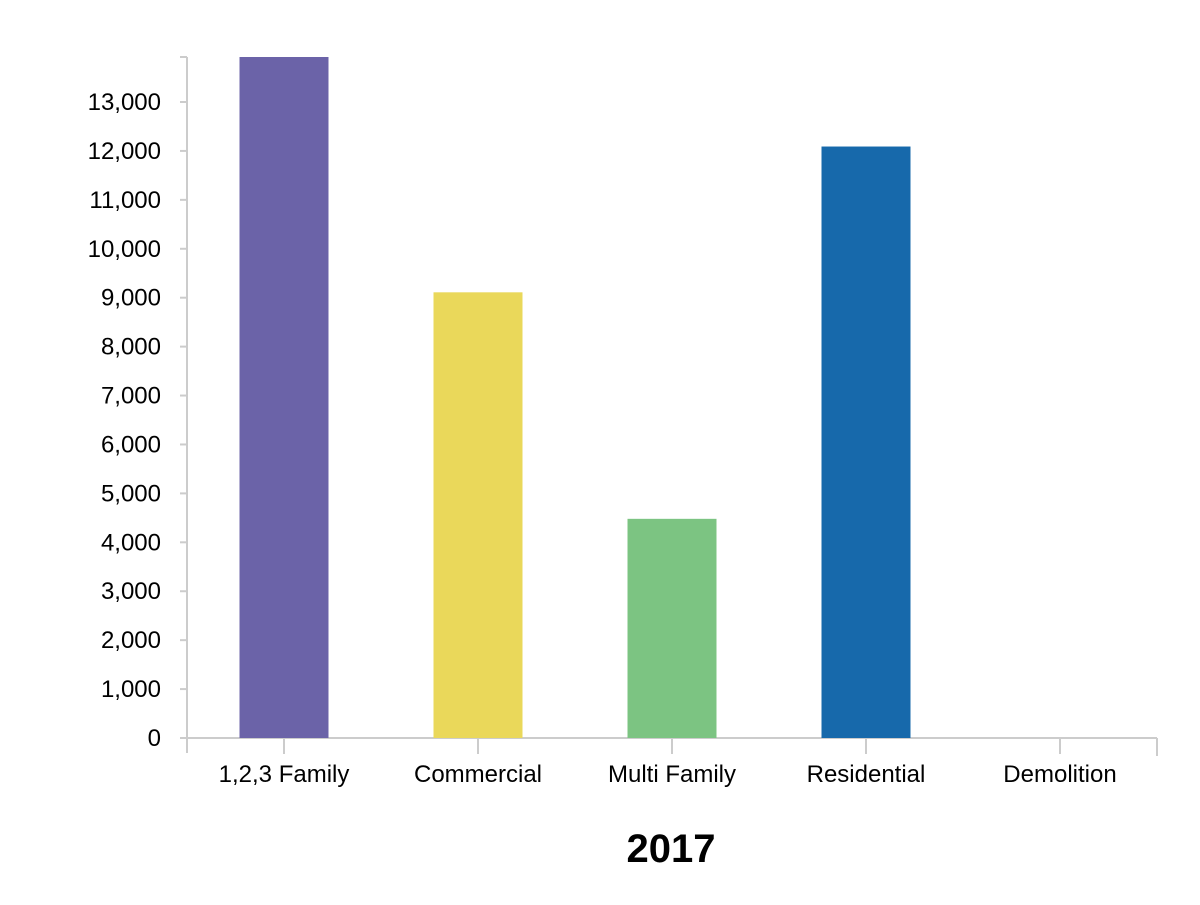  I want to click on x-tick-label: Residential, so click(866, 774).